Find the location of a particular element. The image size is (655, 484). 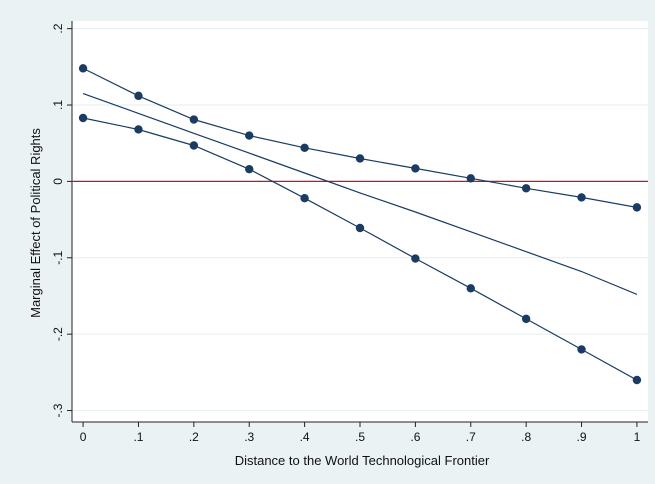

y-tick-label: -.3 is located at coordinates (58, 410).